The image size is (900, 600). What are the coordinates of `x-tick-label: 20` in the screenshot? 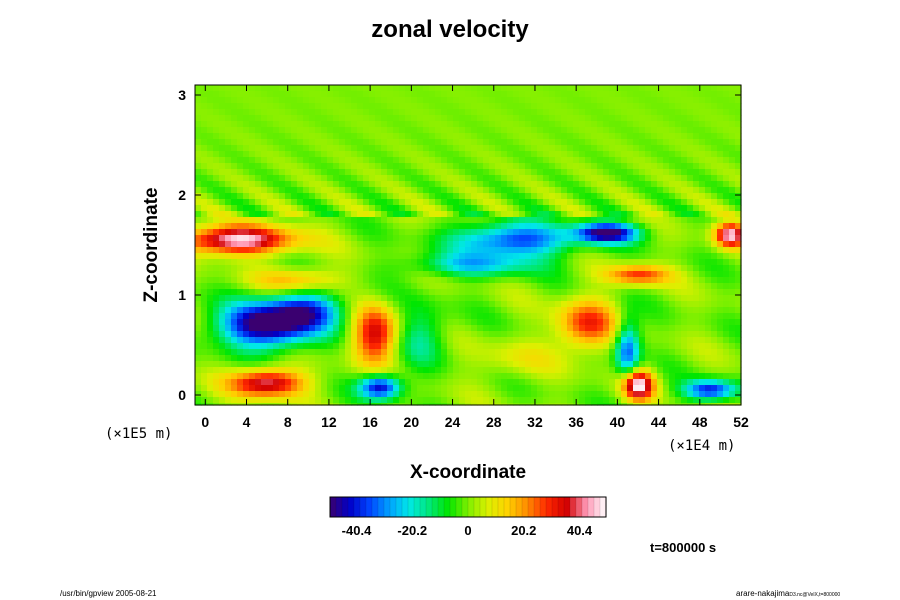 It's located at (412, 422).